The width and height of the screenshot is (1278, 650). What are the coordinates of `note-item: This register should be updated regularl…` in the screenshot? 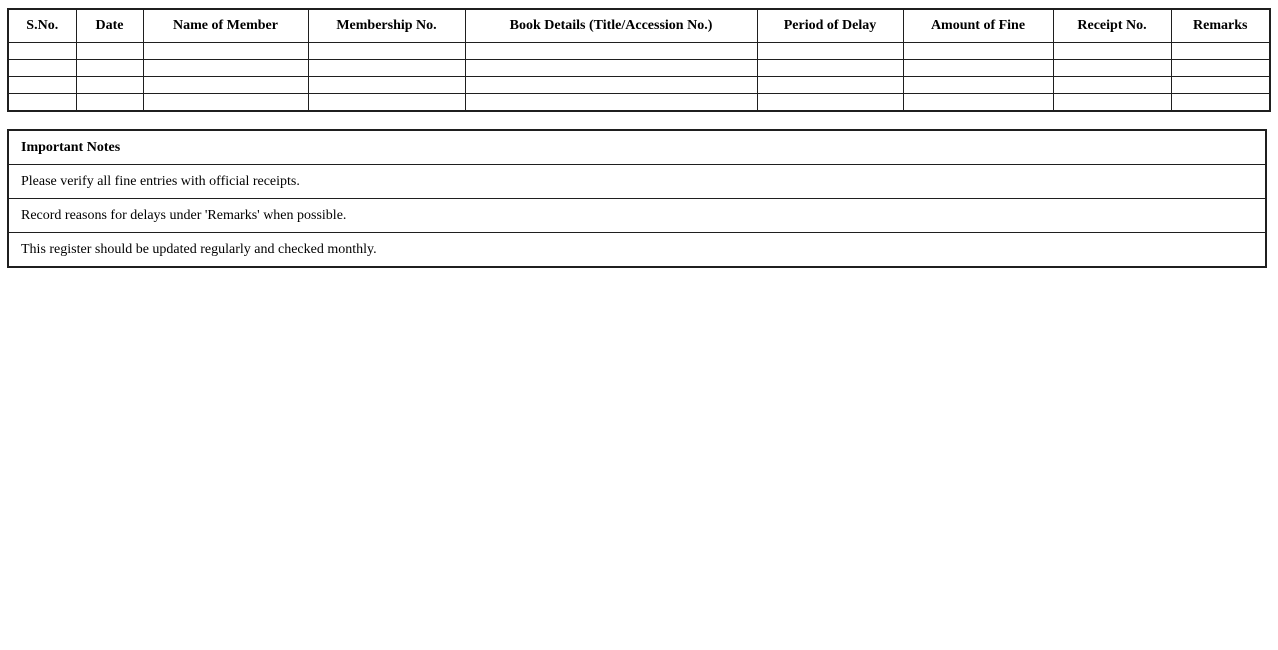 It's located at (637, 250).